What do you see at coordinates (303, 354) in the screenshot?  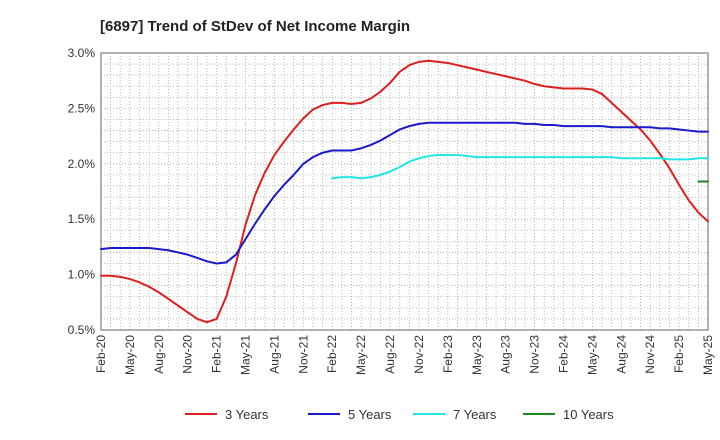 I see `x-tick-label: Nov-21` at bounding box center [303, 354].